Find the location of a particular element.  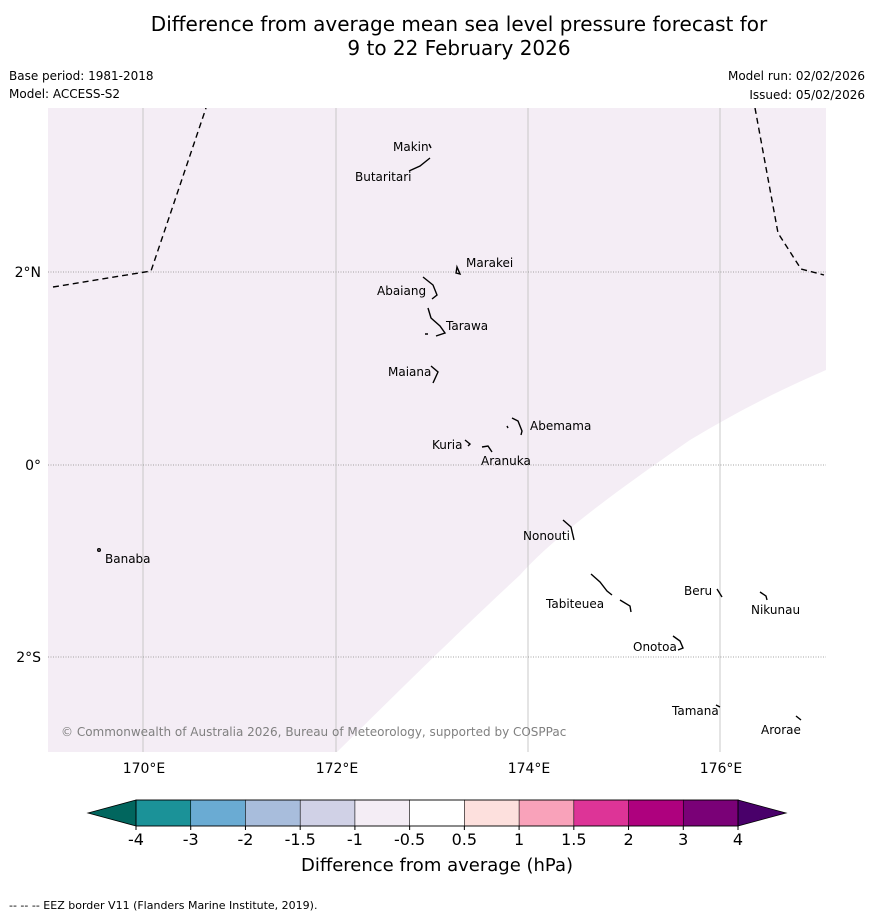

island-label: Marakei is located at coordinates (489, 263).